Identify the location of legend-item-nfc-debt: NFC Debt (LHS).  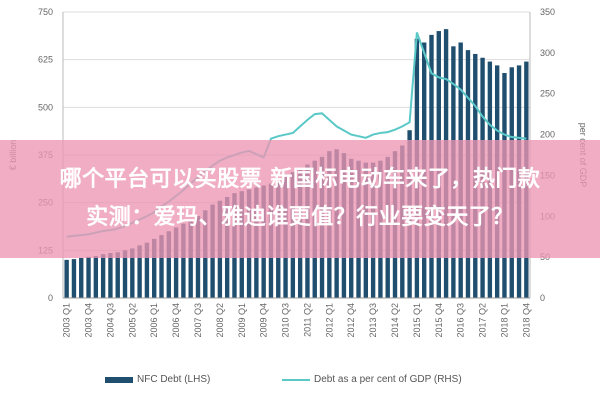
(157, 379).